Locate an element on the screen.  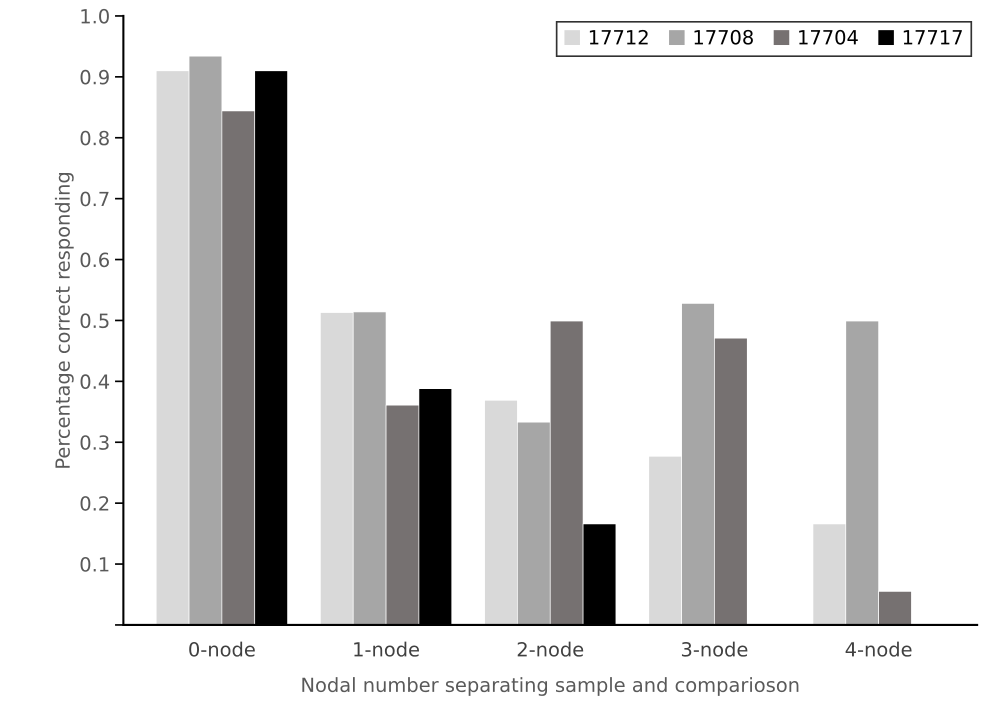
y-tick-label: 0.9 is located at coordinates (94, 77).